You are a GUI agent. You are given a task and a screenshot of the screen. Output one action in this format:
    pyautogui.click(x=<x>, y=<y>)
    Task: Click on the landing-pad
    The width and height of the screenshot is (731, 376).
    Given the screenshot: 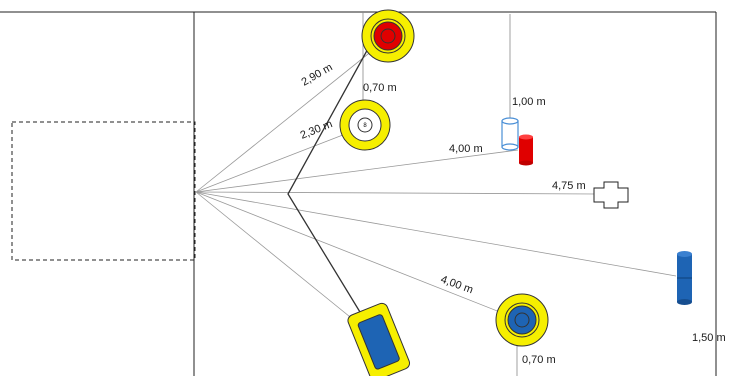 What is the action you would take?
    pyautogui.click(x=379, y=339)
    